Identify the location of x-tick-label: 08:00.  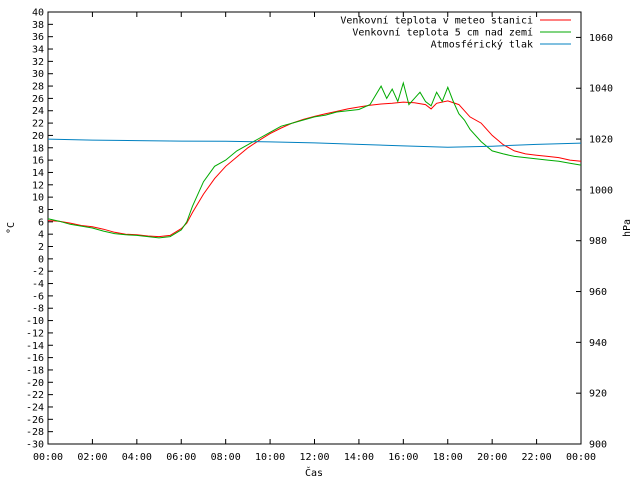
(226, 457).